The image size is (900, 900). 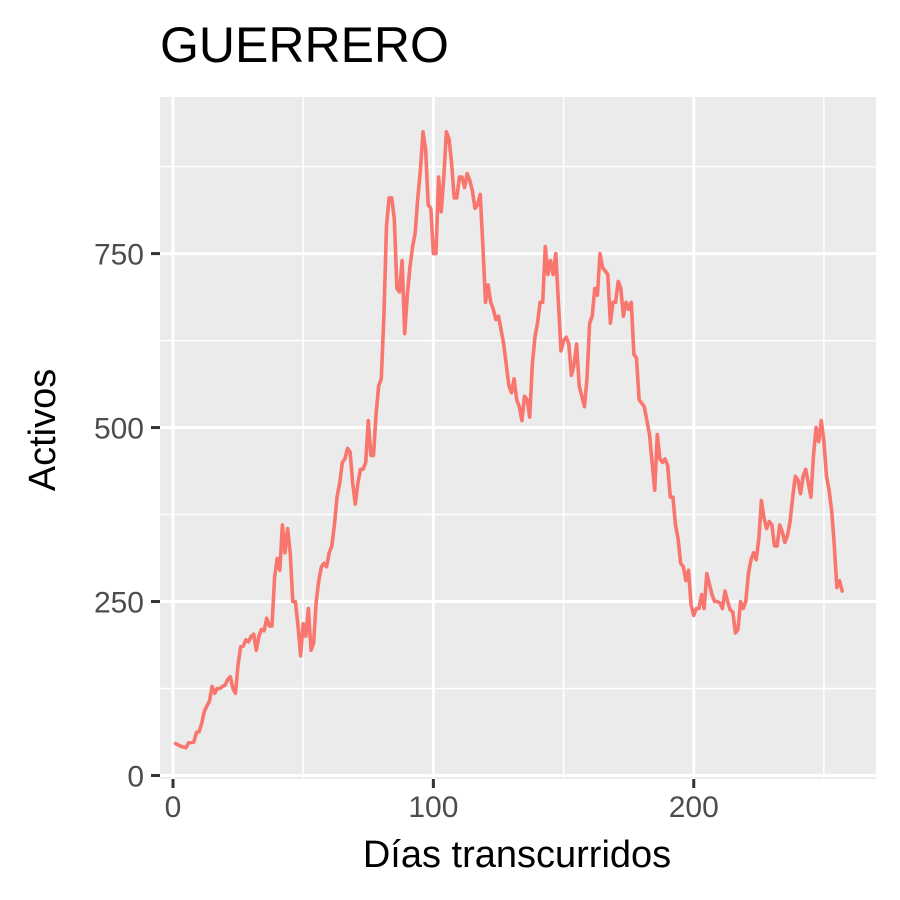 I want to click on y-axis: 0 250 500 750, so click(x=127, y=516).